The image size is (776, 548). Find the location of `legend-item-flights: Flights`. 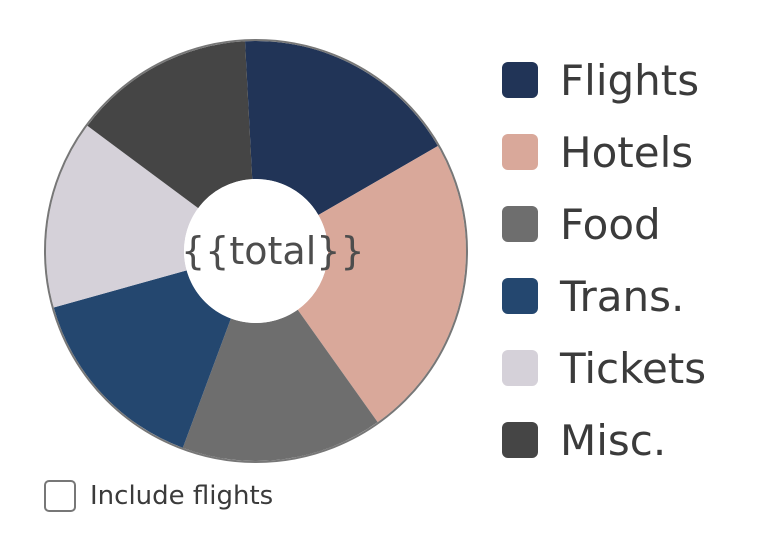

legend-item-flights: Flights is located at coordinates (604, 80).